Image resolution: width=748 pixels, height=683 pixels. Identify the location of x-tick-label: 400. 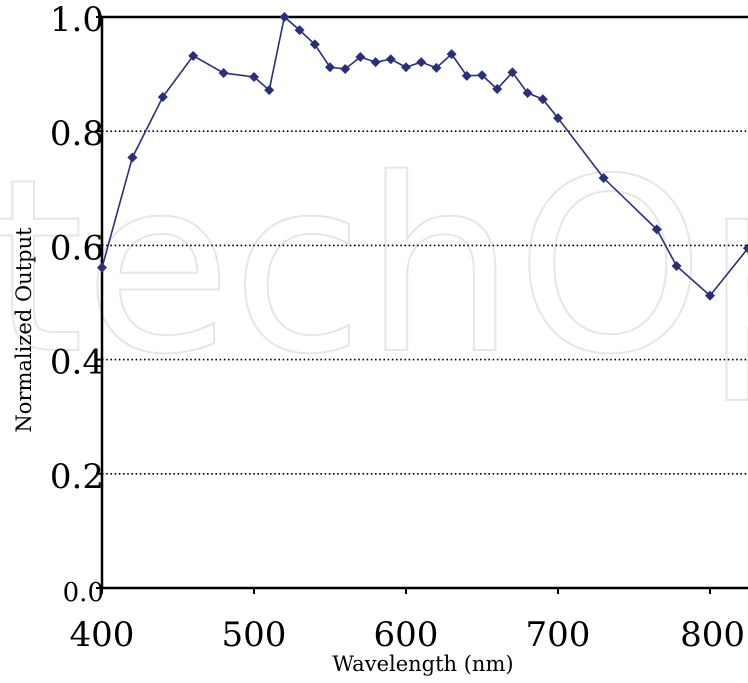
(102, 635).